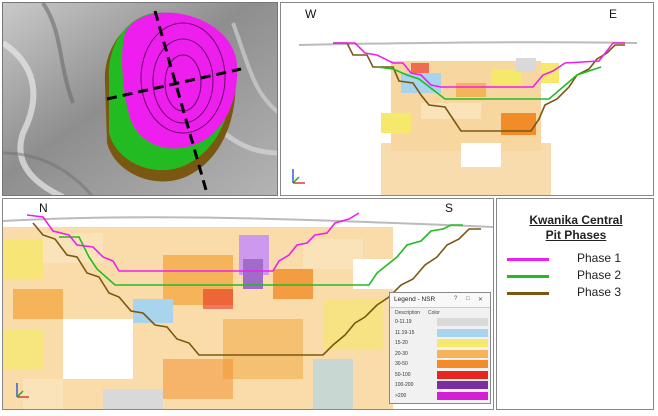 The width and height of the screenshot is (658, 416). I want to click on nsr-legend-row: 100-200, so click(440, 385).